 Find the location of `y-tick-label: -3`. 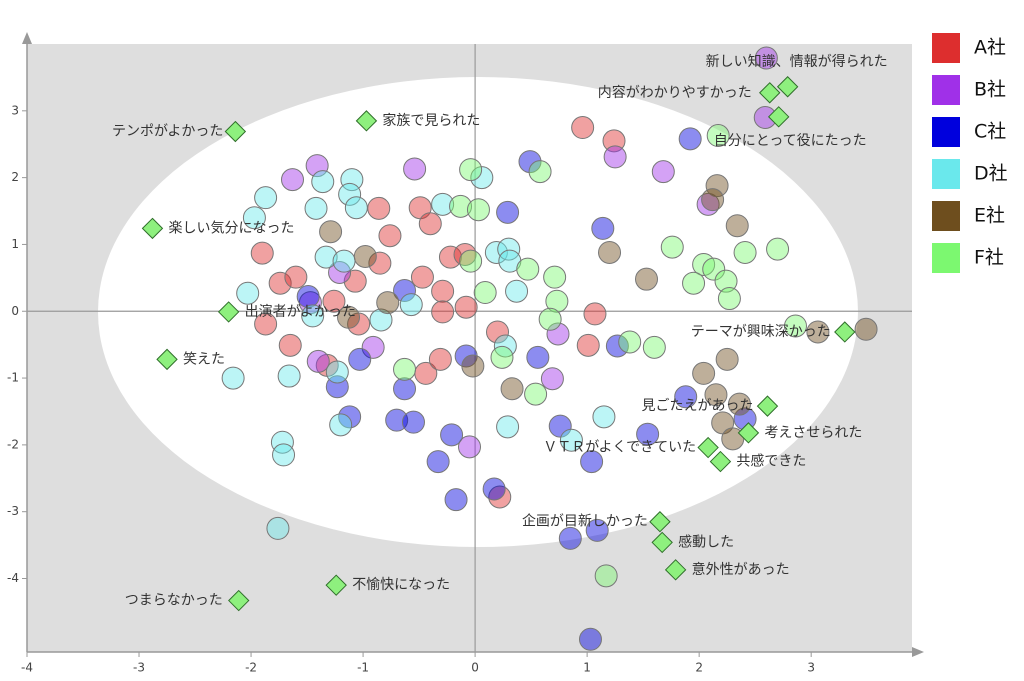

y-tick-label: -3 is located at coordinates (13, 511).